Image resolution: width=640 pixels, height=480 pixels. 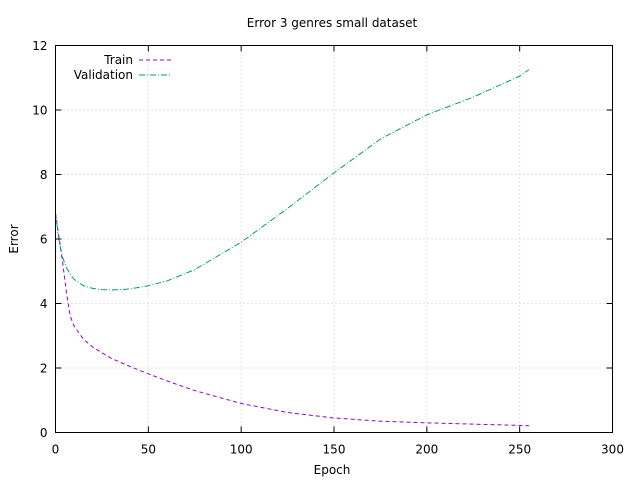 I want to click on x-axis-label: Epoch, so click(x=332, y=470).